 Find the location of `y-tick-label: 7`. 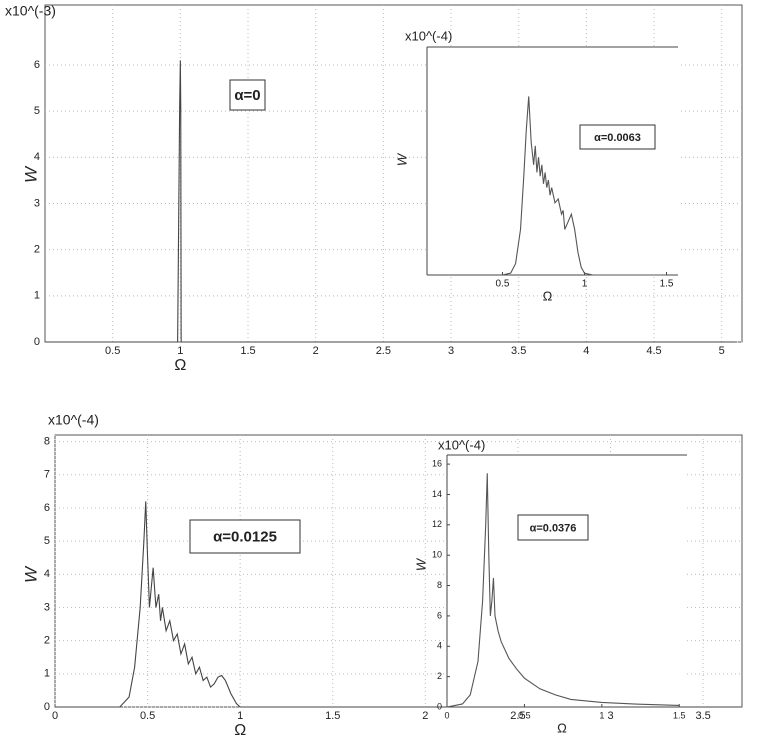

y-tick-label: 7 is located at coordinates (47, 475).